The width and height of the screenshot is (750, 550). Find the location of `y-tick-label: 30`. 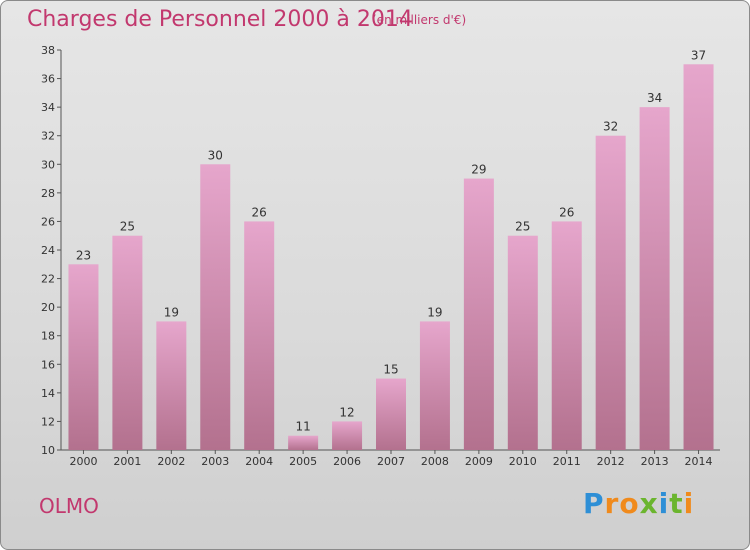

y-tick-label: 30 is located at coordinates (48, 164).